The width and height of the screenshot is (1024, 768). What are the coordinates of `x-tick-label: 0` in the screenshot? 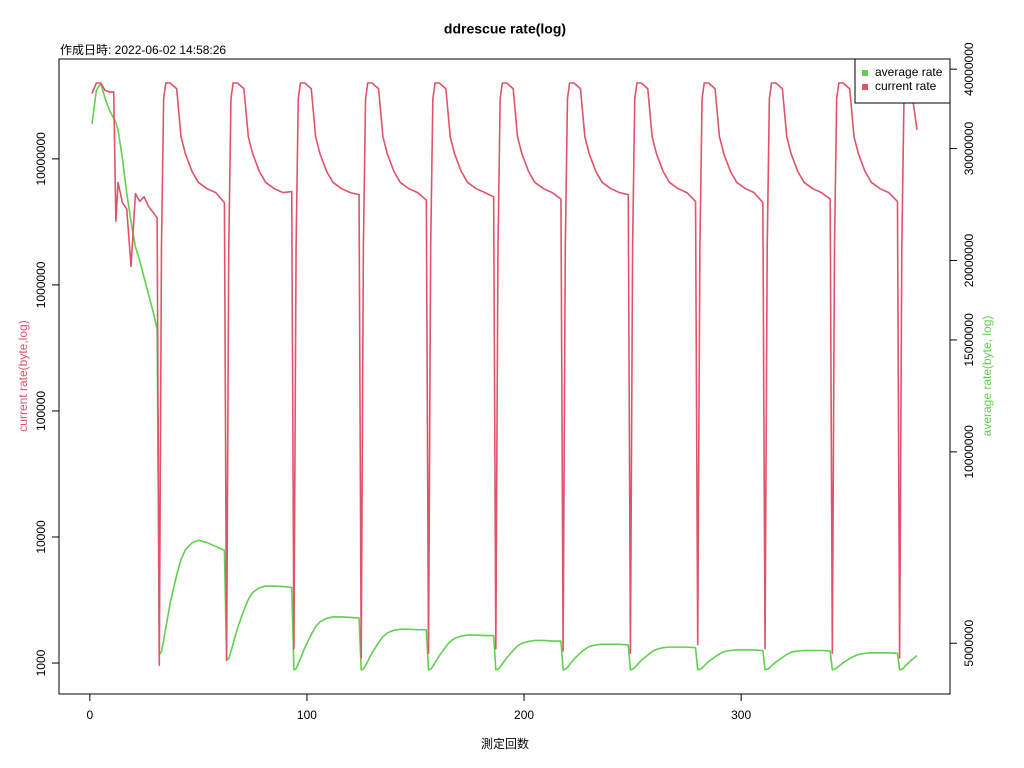 It's located at (89, 715).